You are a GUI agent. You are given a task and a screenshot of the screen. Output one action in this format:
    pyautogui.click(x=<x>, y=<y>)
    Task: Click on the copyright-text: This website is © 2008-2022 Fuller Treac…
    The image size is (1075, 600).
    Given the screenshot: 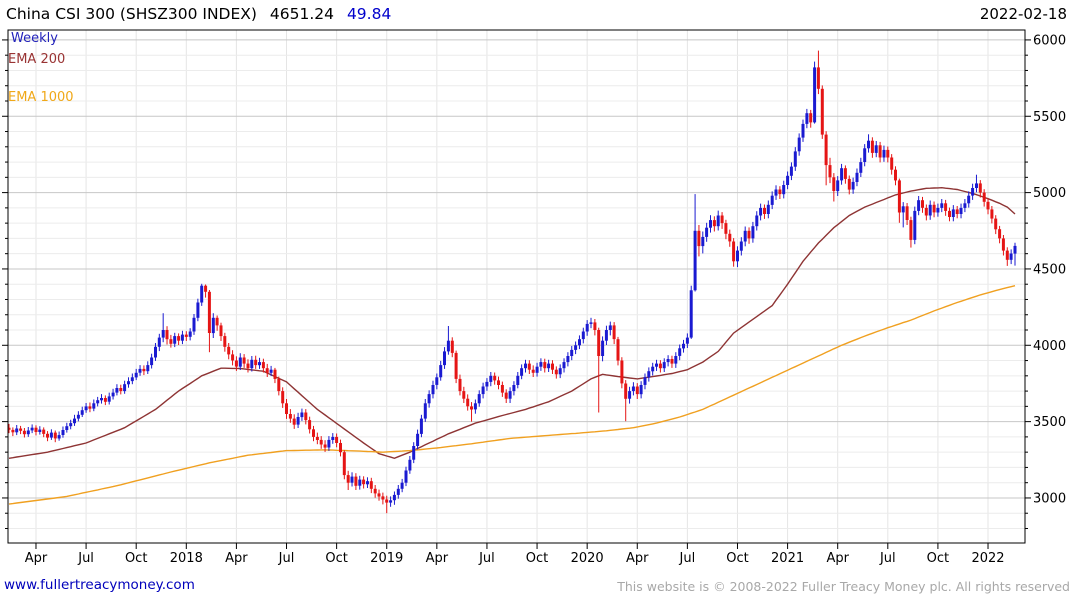 What is the action you would take?
    pyautogui.click(x=843, y=586)
    